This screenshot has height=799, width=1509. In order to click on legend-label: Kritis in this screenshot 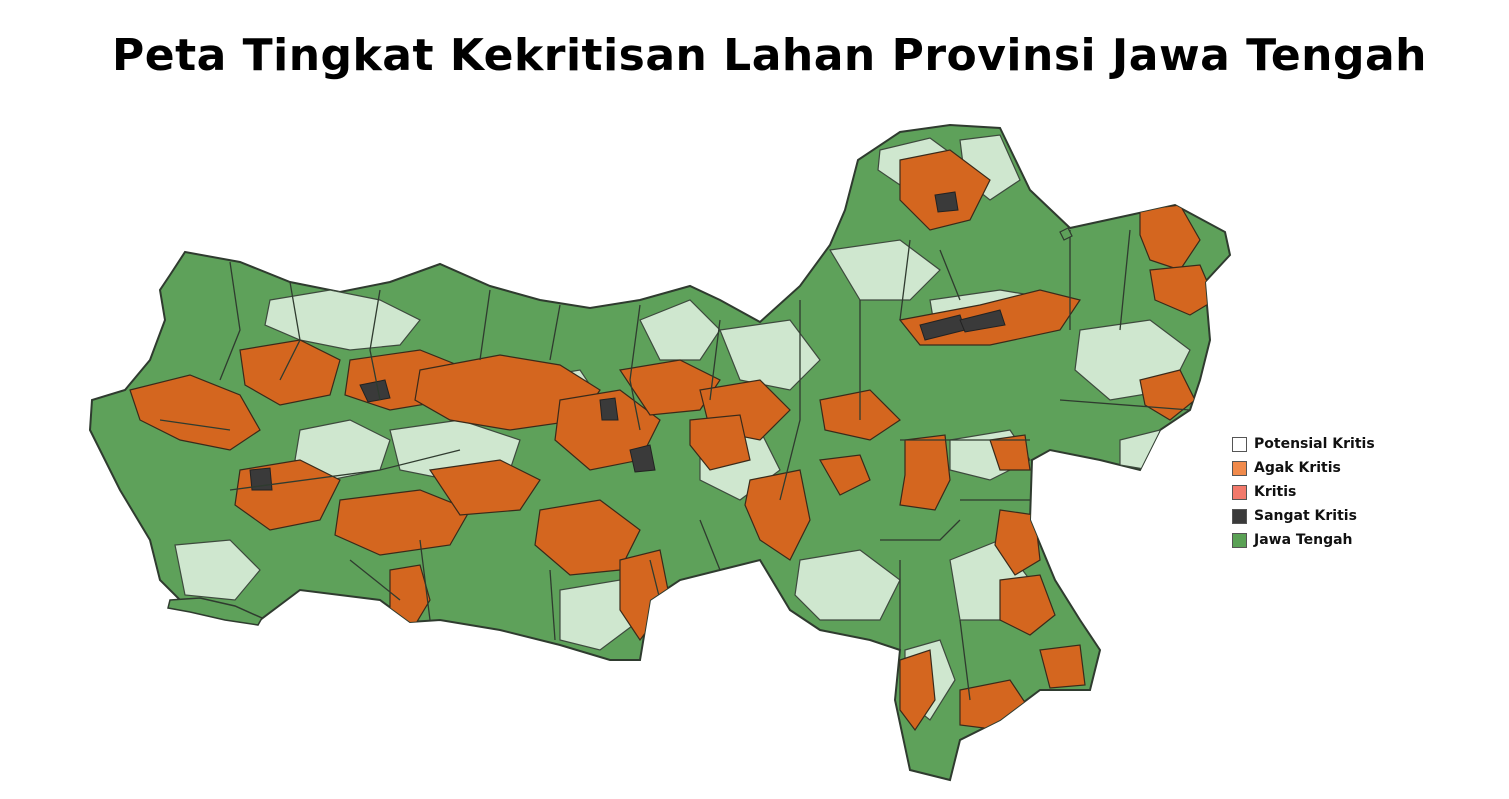, I will do `click(1275, 492)`.